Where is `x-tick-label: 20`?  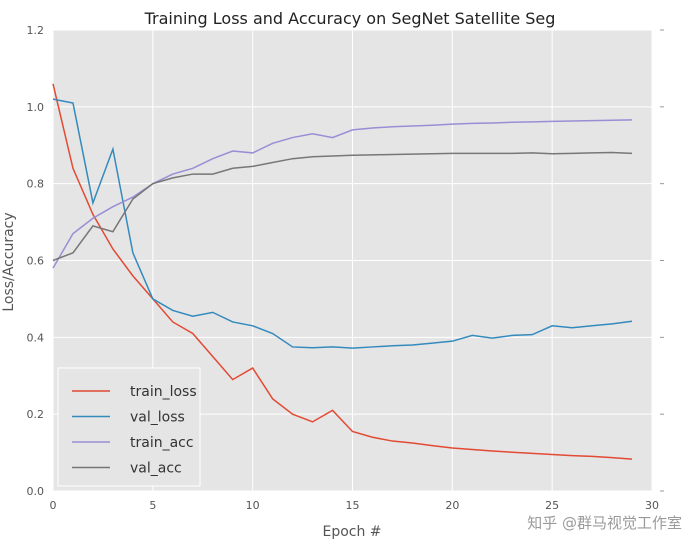 x-tick-label: 20 is located at coordinates (452, 505).